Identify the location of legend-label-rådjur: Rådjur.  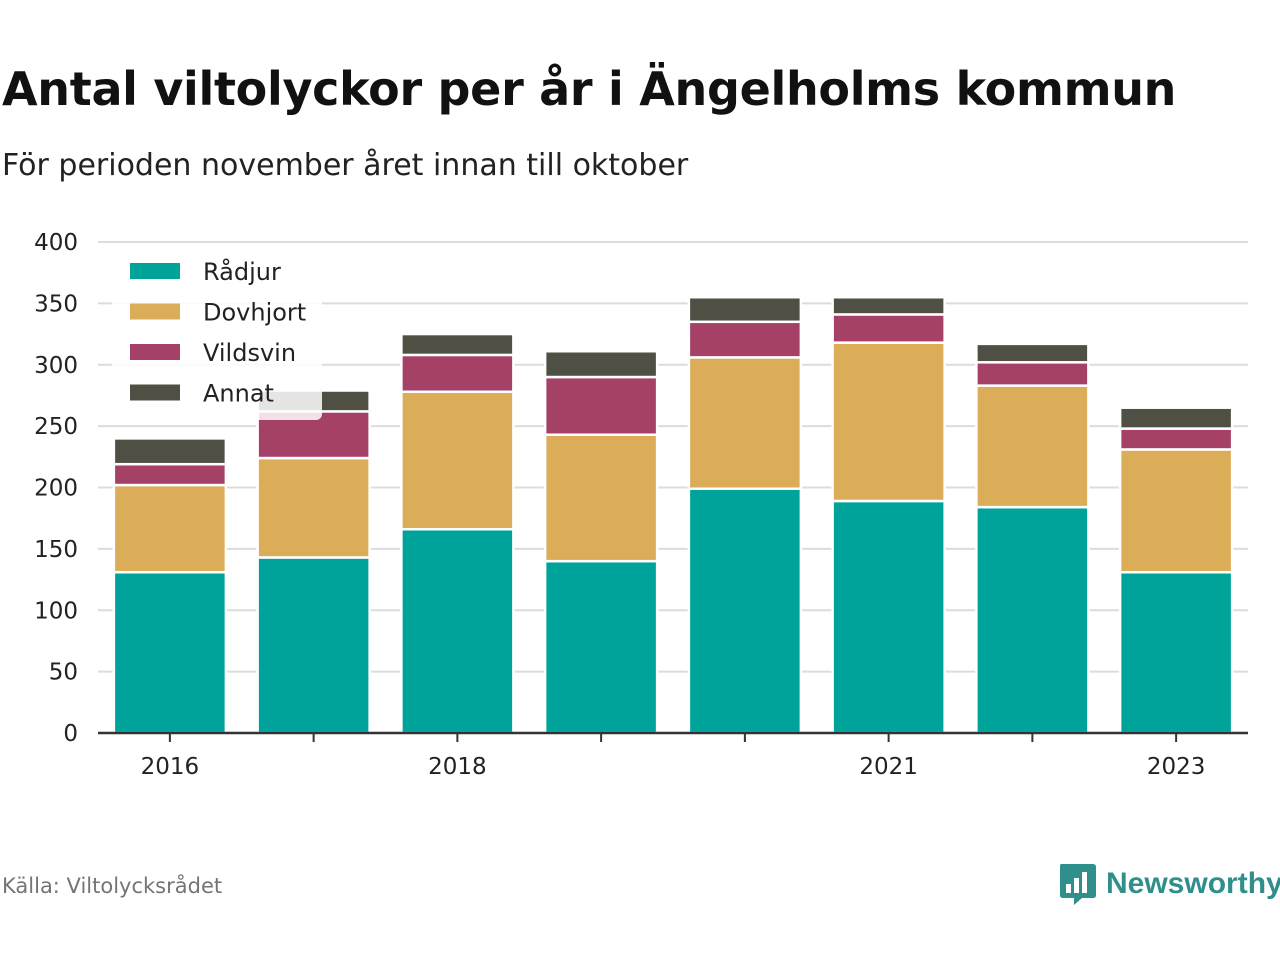
(242, 271).